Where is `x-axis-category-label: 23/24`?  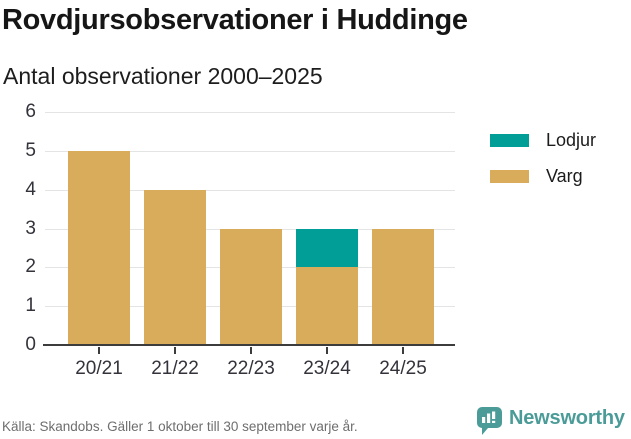 x-axis-category-label: 23/24 is located at coordinates (327, 368).